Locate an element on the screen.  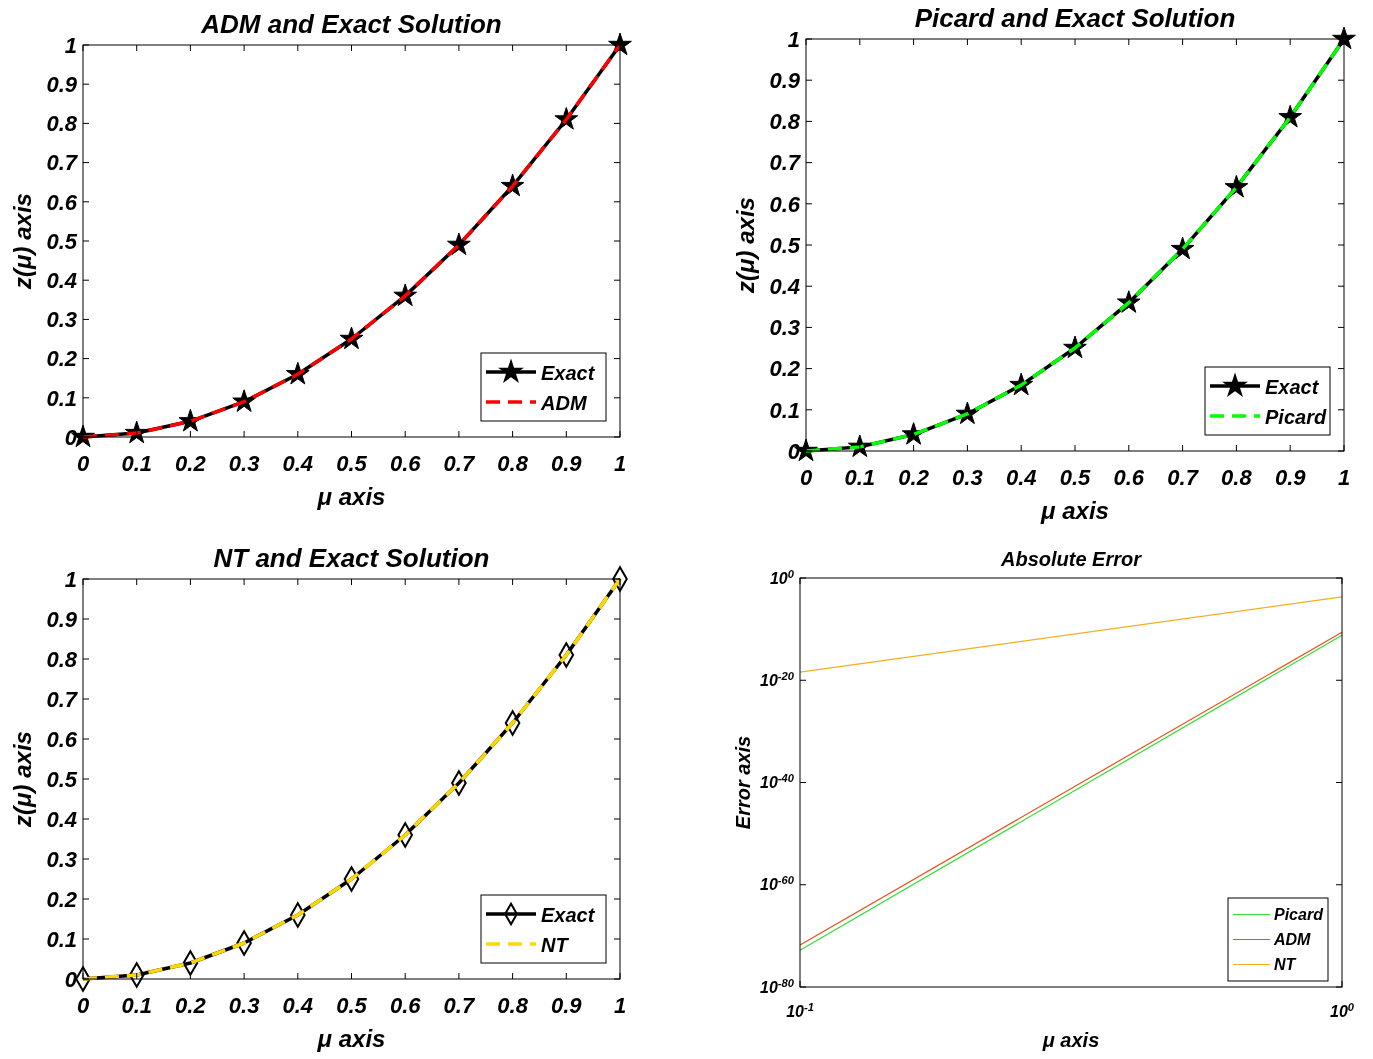
chart-title: ADM and Exact Solution is located at coordinates (351, 24).